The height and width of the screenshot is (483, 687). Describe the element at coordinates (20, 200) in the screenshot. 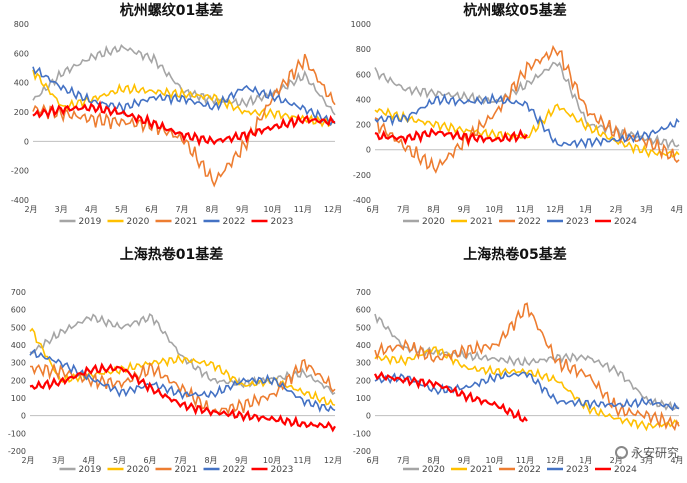

I see `y-tick-label: -400` at that location.